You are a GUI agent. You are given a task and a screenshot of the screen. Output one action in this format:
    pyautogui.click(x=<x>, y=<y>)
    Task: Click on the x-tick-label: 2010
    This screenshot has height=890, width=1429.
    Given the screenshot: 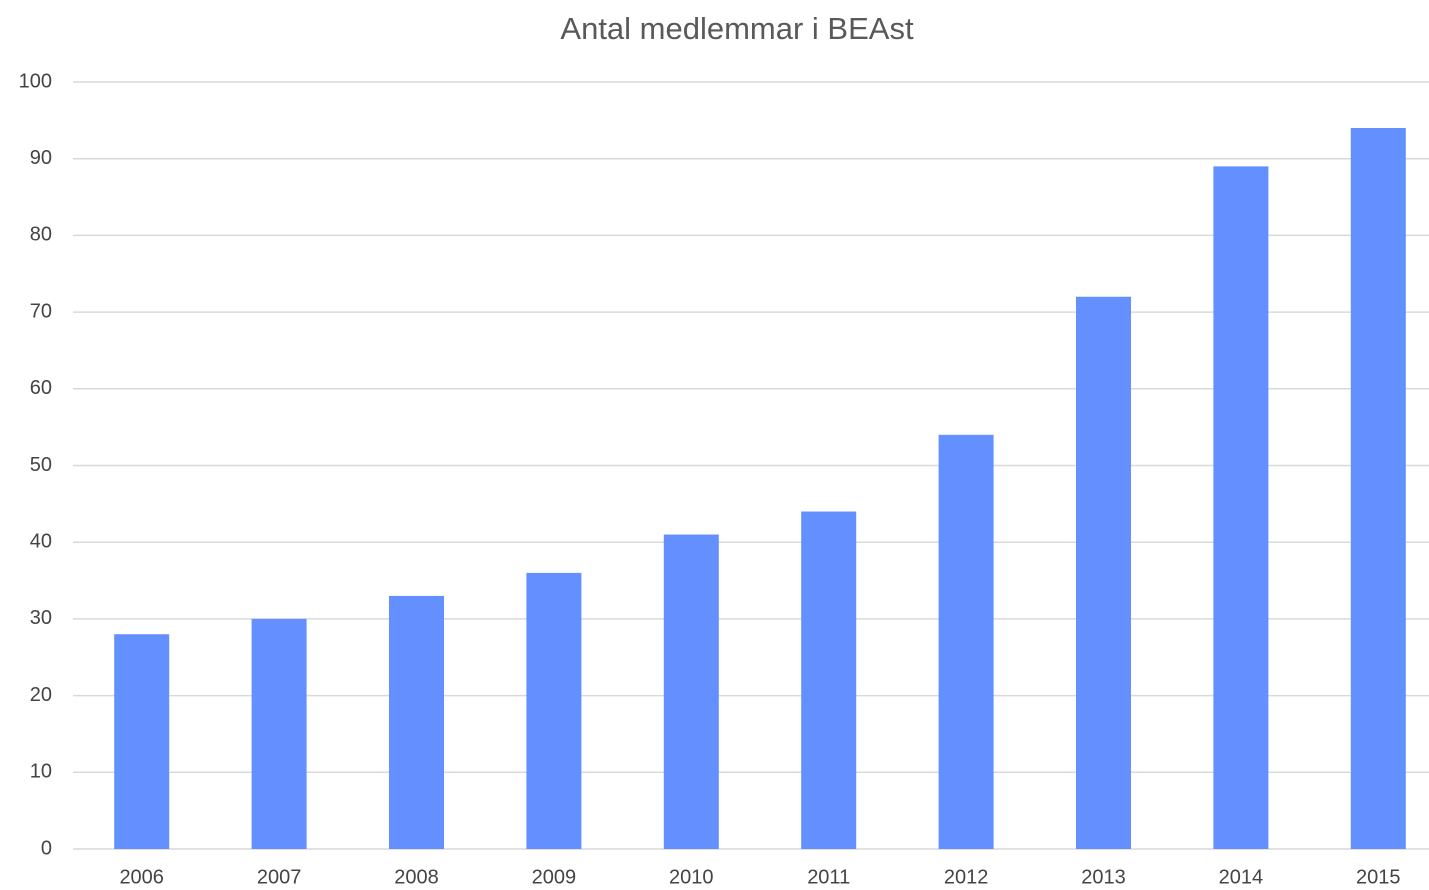 What is the action you would take?
    pyautogui.click(x=691, y=877)
    